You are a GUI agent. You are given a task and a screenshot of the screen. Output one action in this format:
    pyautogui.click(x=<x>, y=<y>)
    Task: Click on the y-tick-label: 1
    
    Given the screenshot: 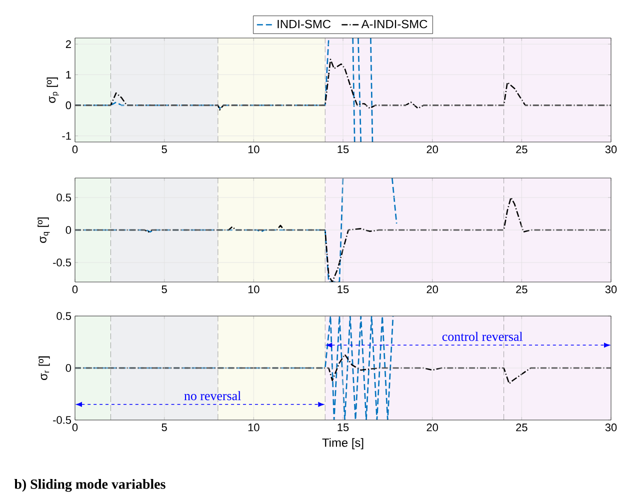 What is the action you would take?
    pyautogui.click(x=68, y=74)
    